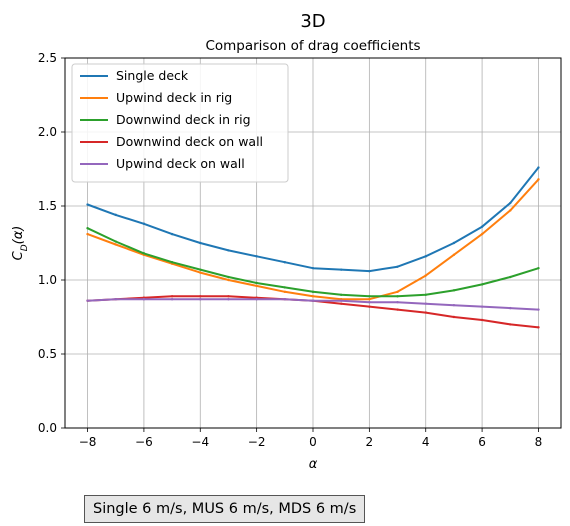 Image resolution: width=570 pixels, height=526 pixels. Describe the element at coordinates (20, 243) in the screenshot. I see `y-axis-label: CD(α)` at that location.